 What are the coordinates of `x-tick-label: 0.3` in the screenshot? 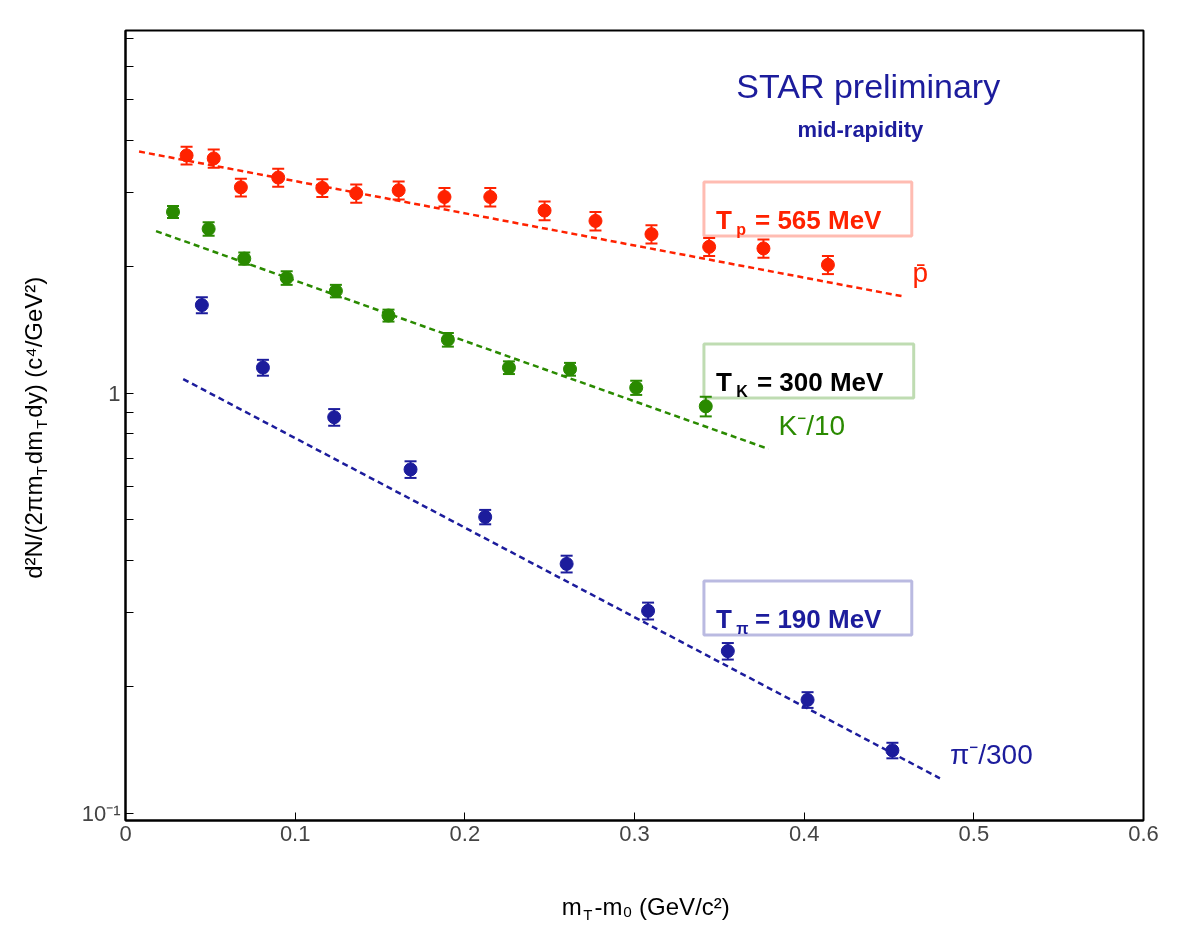 It's located at (634, 833).